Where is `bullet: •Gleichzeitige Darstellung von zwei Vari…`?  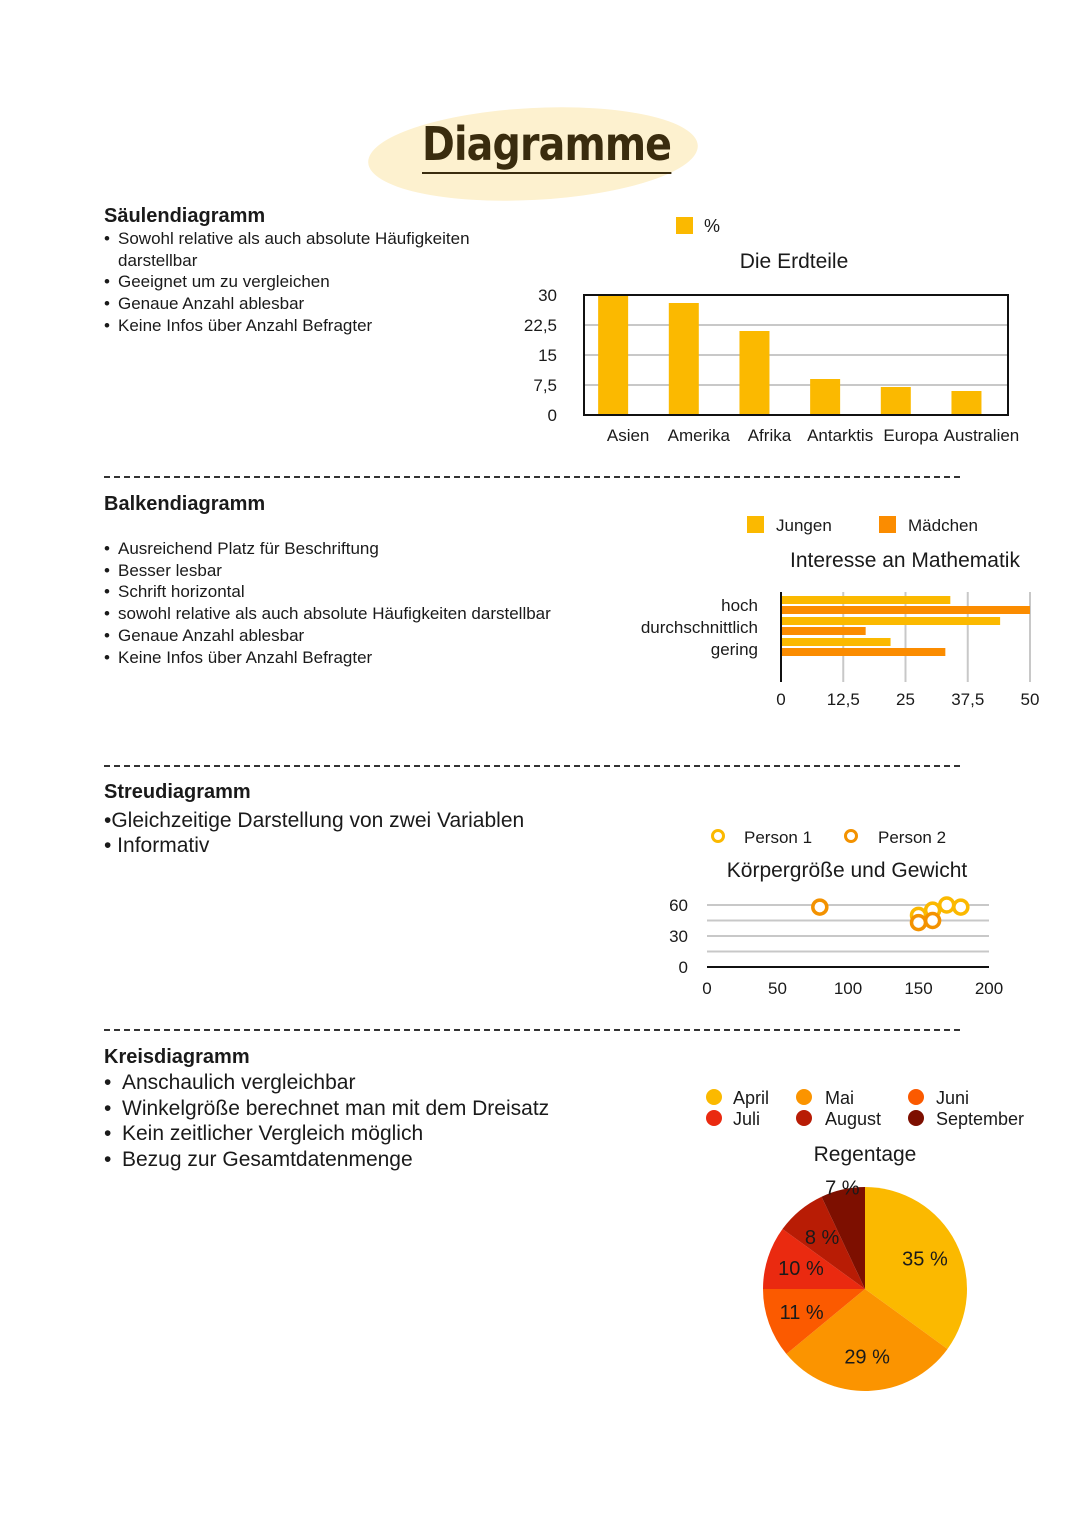 bullet: •Gleichzeitige Darstellung von zwei Vari… is located at coordinates (314, 820).